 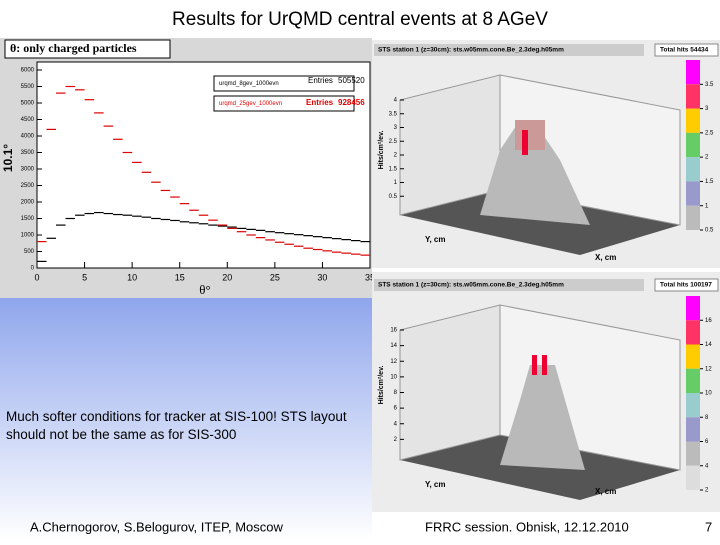 What do you see at coordinates (33, 269) in the screenshot?
I see `y-tick-label: 0` at bounding box center [33, 269].